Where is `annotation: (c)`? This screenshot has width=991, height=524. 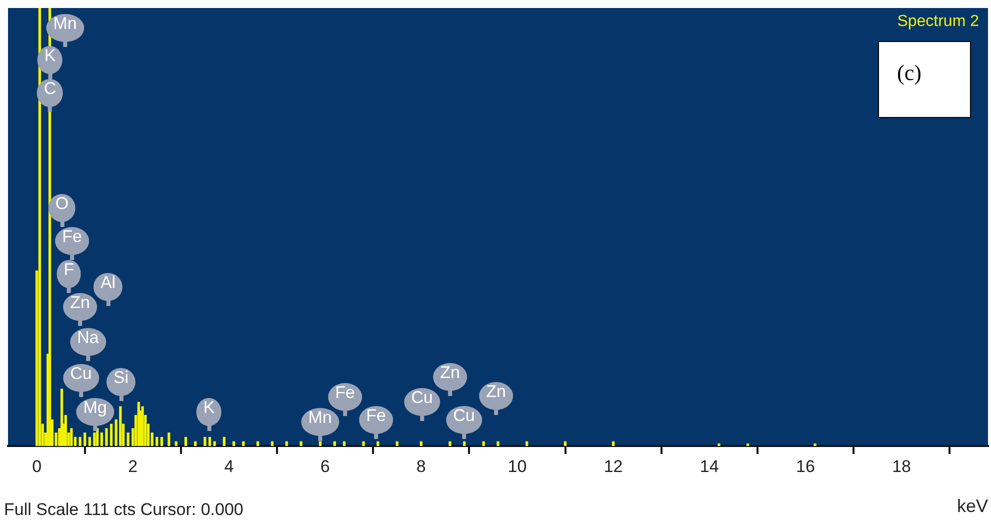 annotation: (c) is located at coordinates (909, 73).